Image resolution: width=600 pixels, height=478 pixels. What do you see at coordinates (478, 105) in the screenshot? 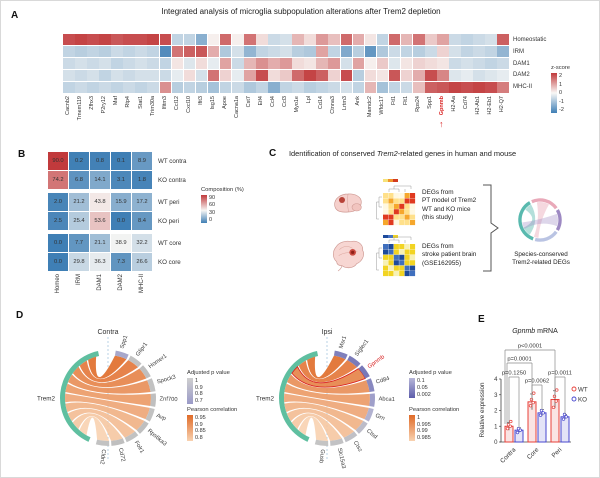
I see `column-label-h2-ab1: H2-Ab1` at bounding box center [478, 105].